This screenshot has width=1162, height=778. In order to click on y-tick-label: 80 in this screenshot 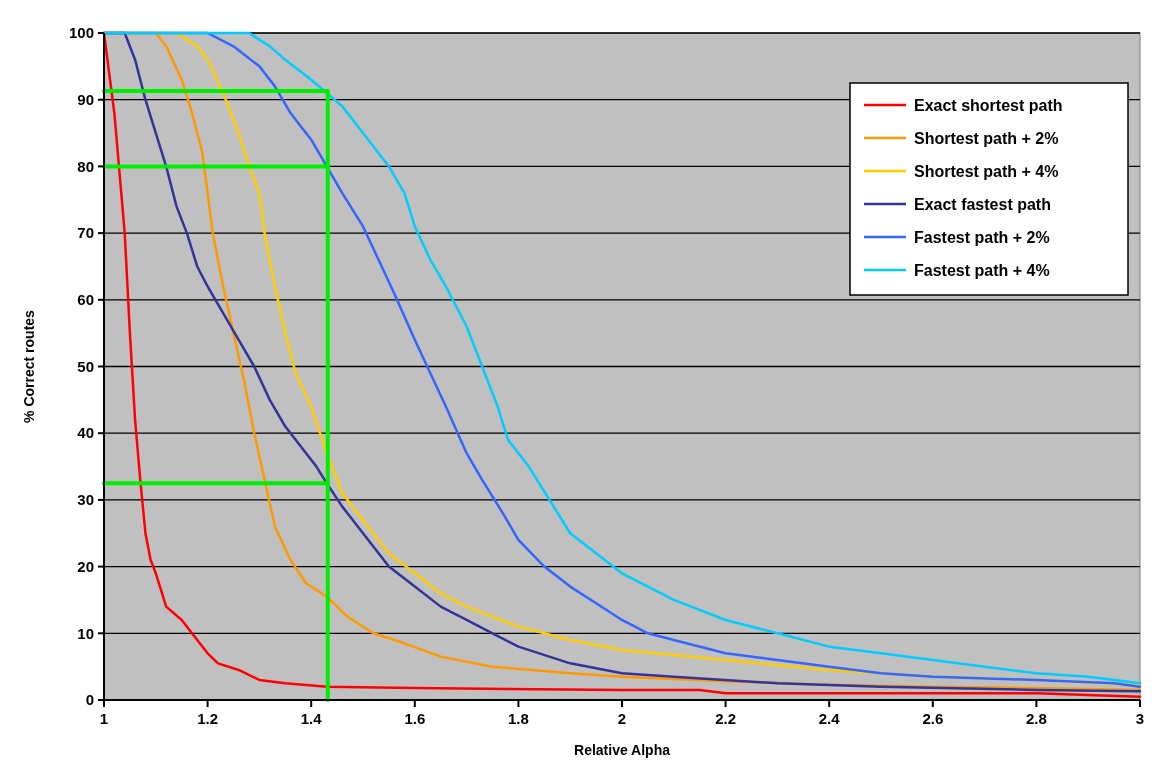, I will do `click(85, 166)`.